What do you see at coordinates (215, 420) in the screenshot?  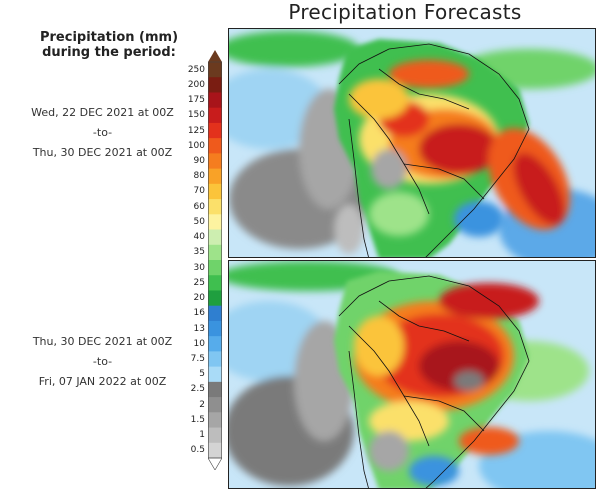 I see `colorbar-swatch-1.5` at bounding box center [215, 420].